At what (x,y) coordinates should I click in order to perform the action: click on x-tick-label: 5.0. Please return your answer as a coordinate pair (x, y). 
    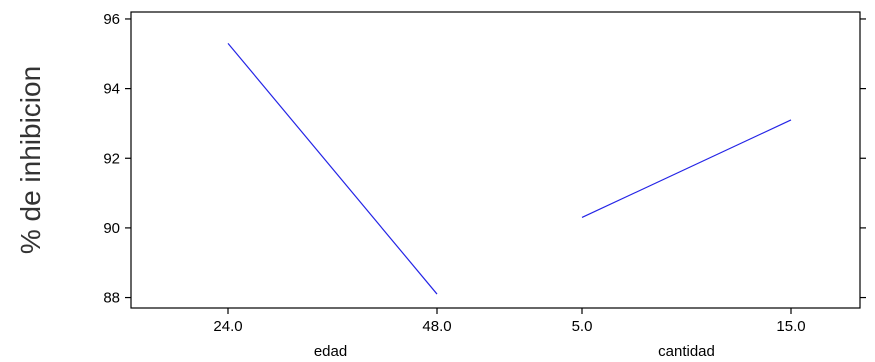
    Looking at the image, I should click on (582, 326).